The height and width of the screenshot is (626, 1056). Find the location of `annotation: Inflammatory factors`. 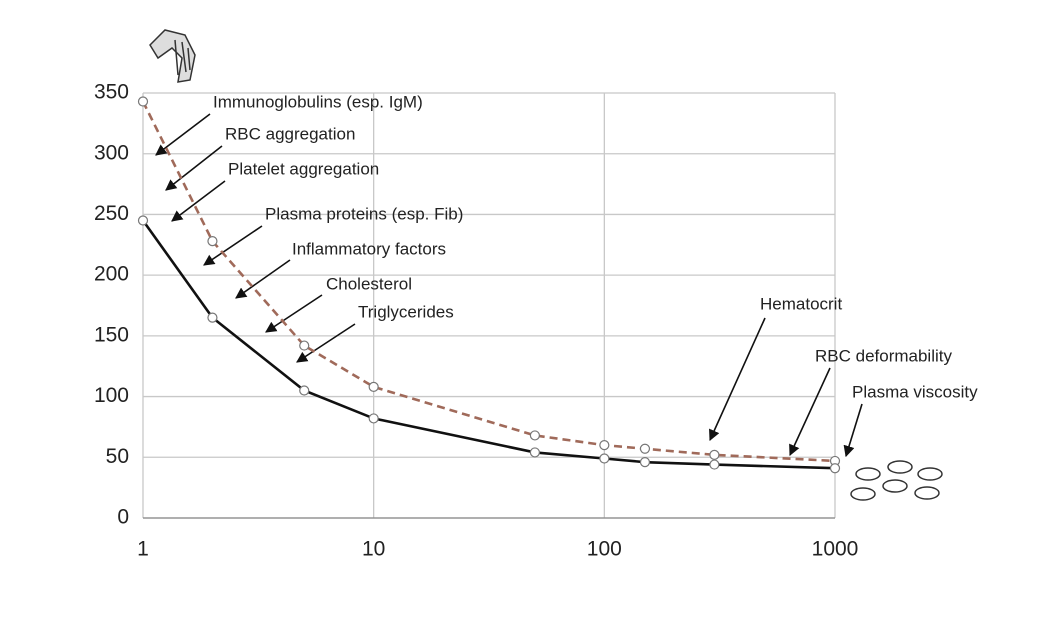

annotation: Inflammatory factors is located at coordinates (369, 248).